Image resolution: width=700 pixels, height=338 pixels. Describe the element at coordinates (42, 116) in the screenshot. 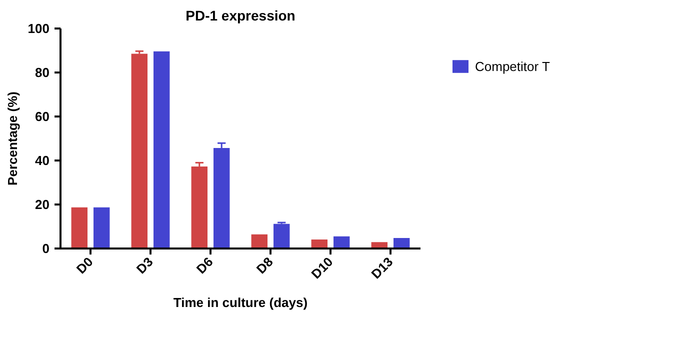

I see `y-tick-label: 60` at that location.